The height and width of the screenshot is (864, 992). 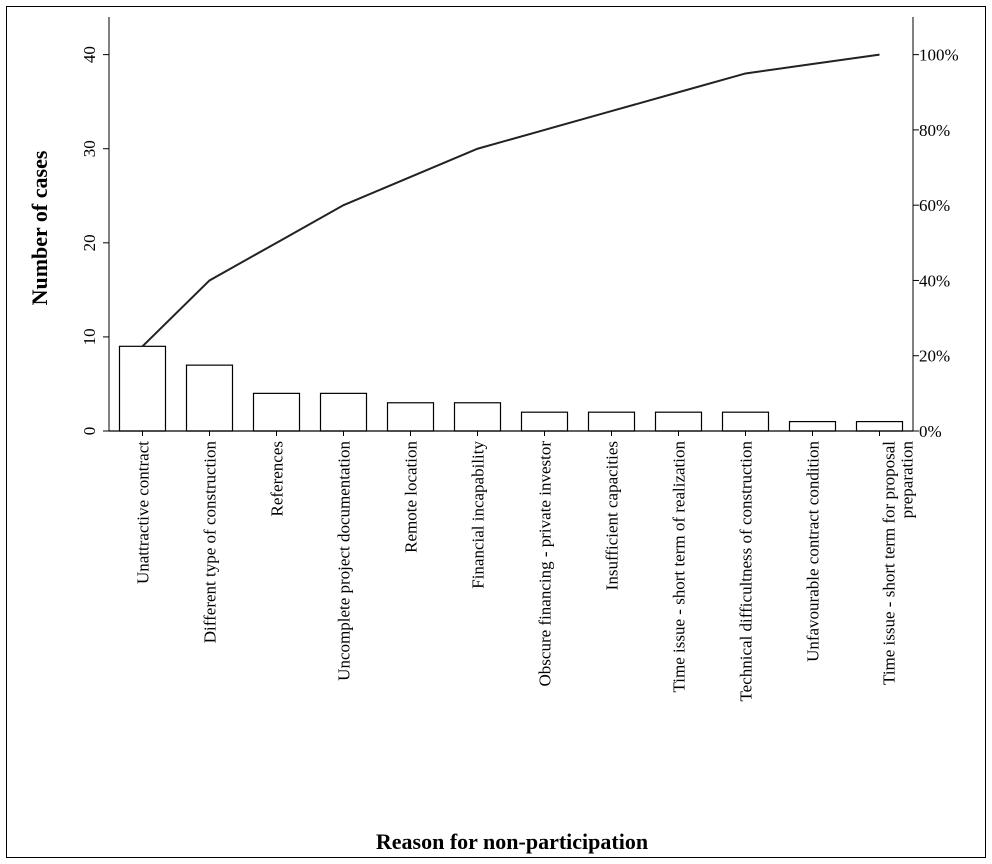 I want to click on y2-tick-label: 0%, so click(x=930, y=431).